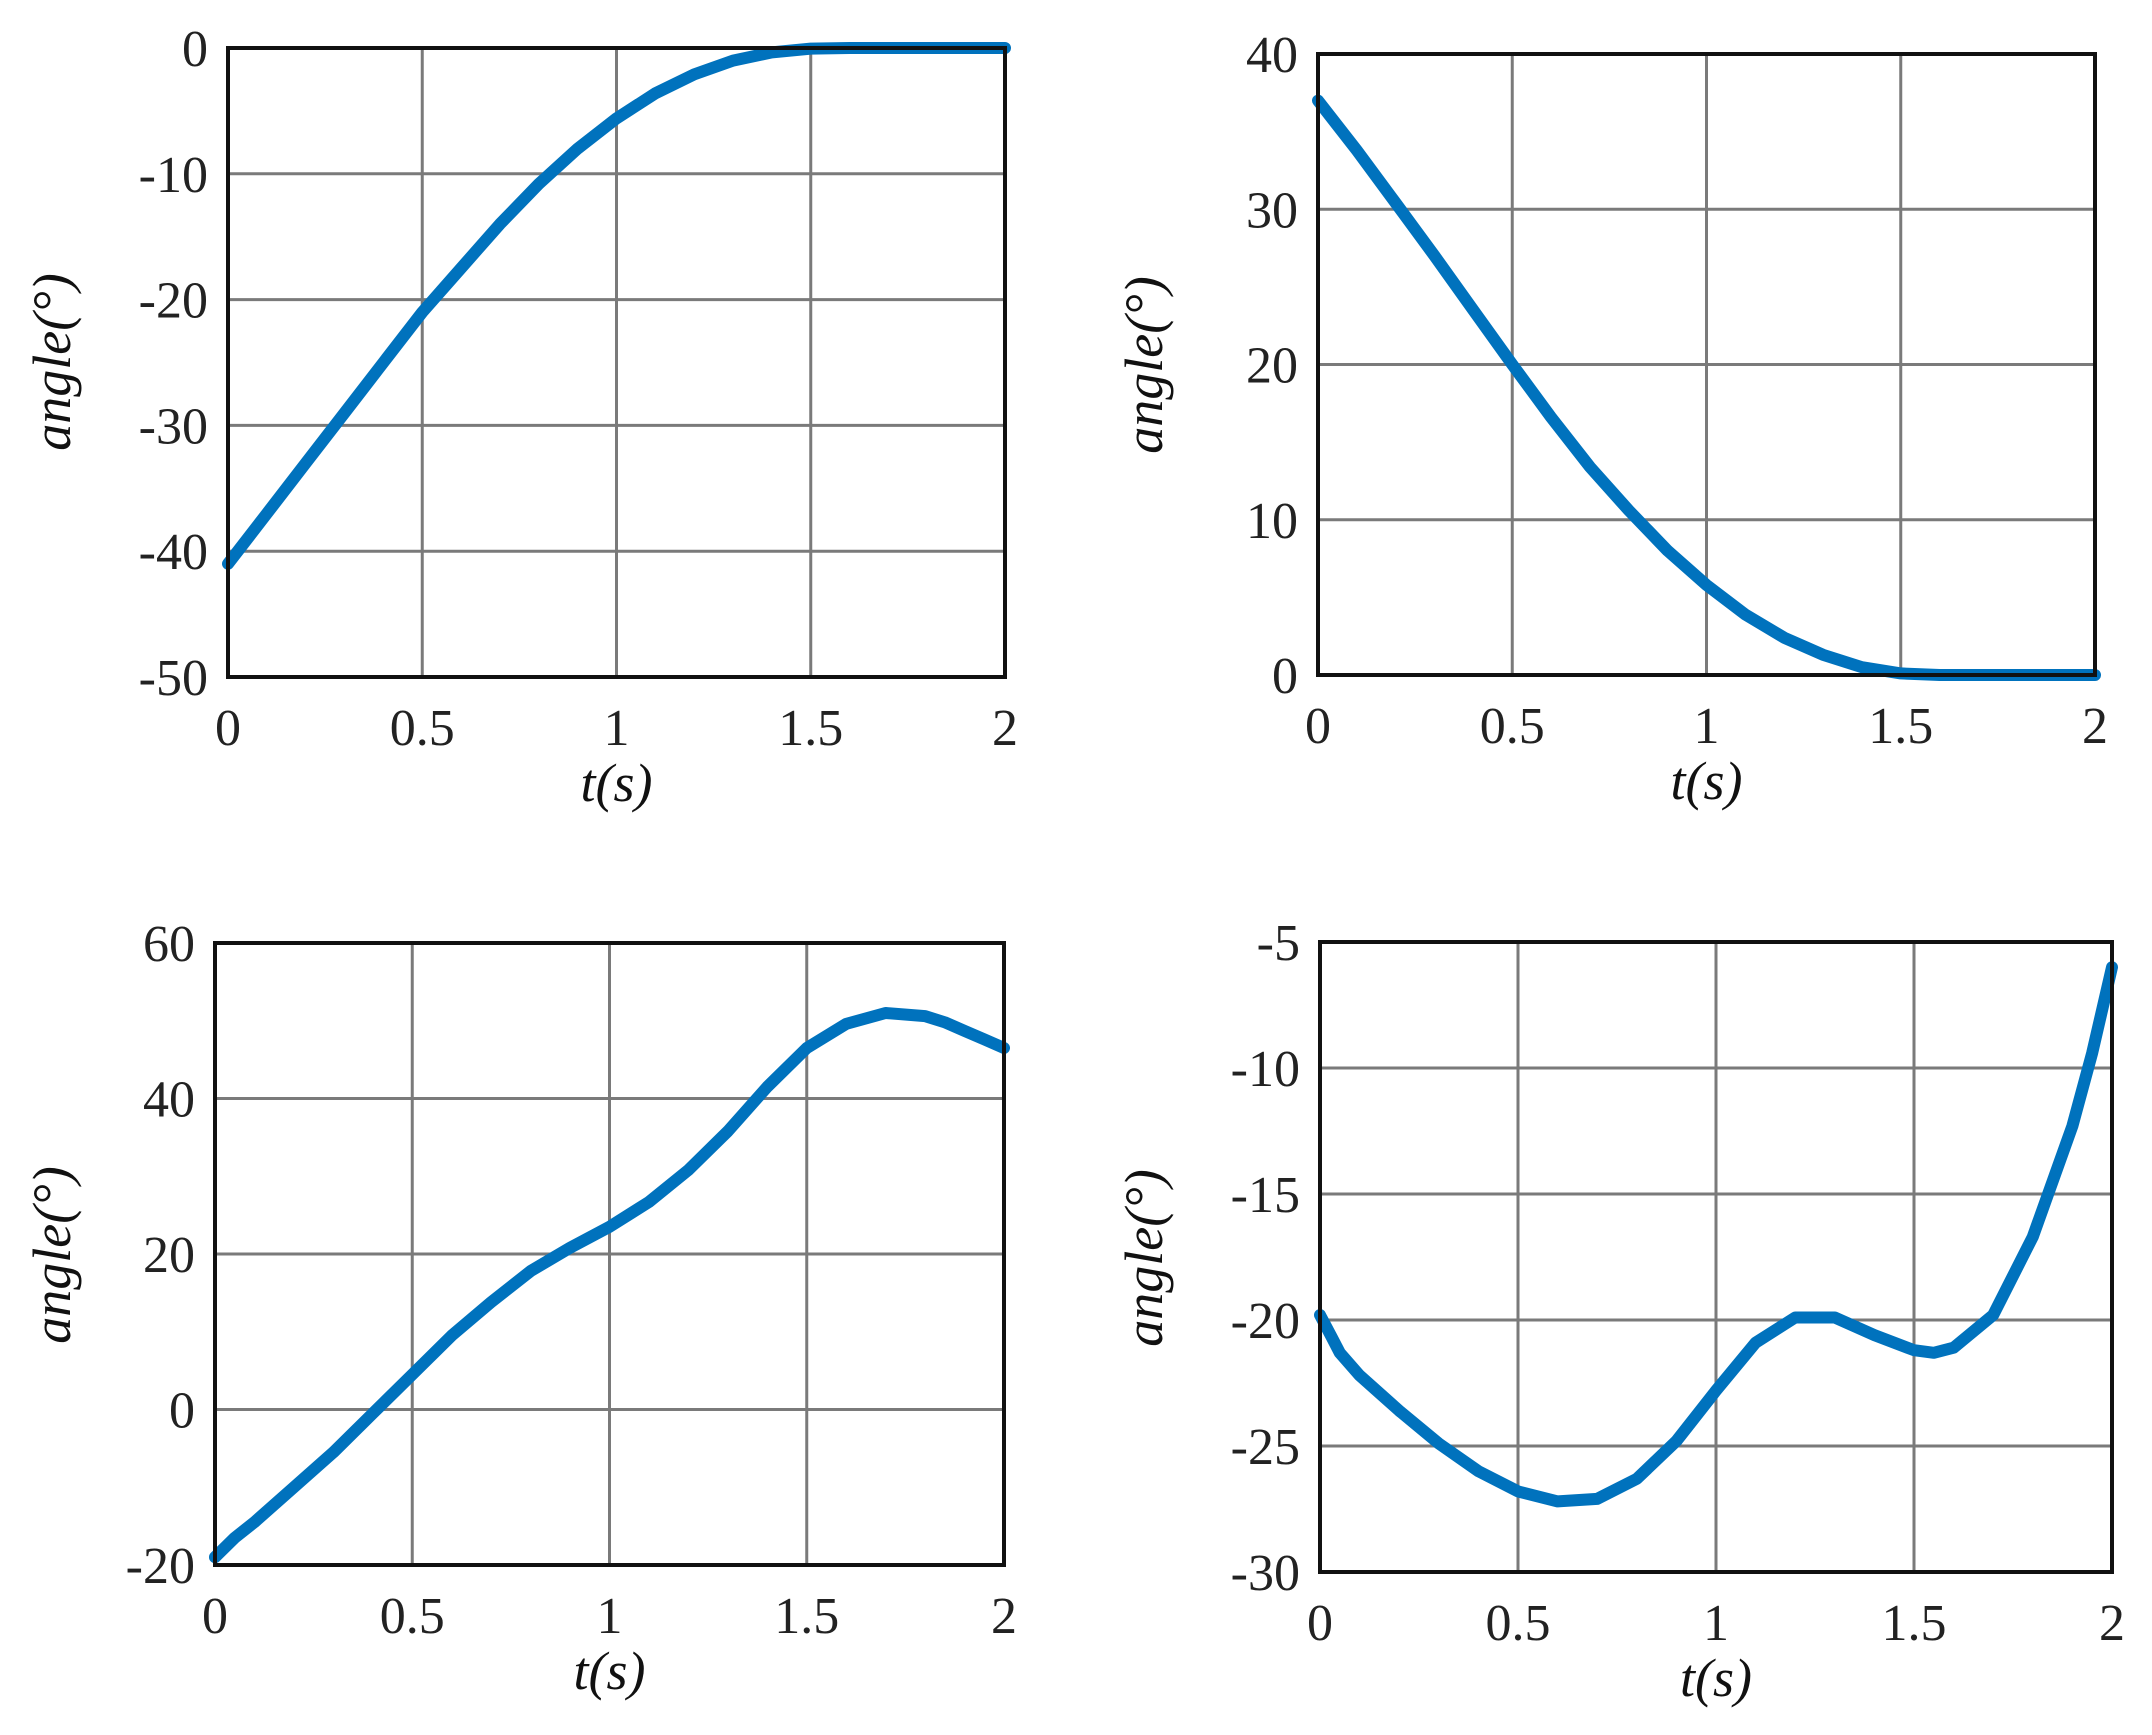 This screenshot has width=2152, height=1735. I want to click on y-tick-label: -5, so click(1278, 943).